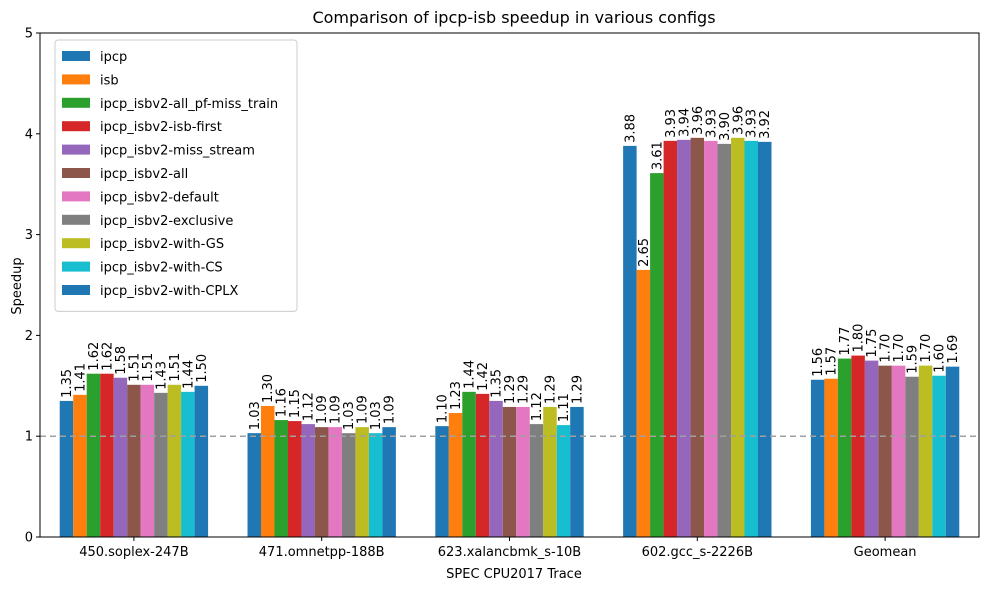 The height and width of the screenshot is (590, 989). Describe the element at coordinates (832, 361) in the screenshot. I see `data-label: 1.57` at that location.